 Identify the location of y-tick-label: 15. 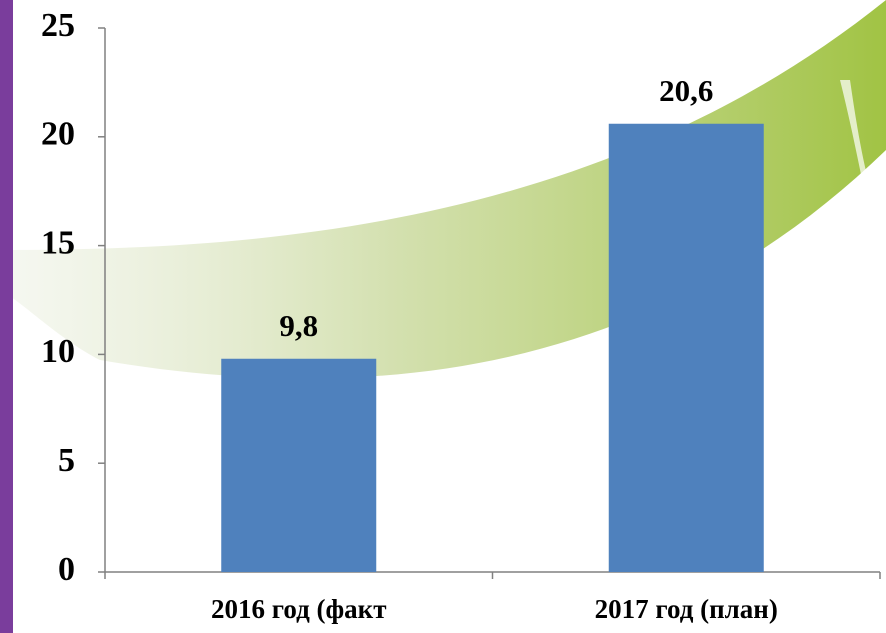
(58, 242).